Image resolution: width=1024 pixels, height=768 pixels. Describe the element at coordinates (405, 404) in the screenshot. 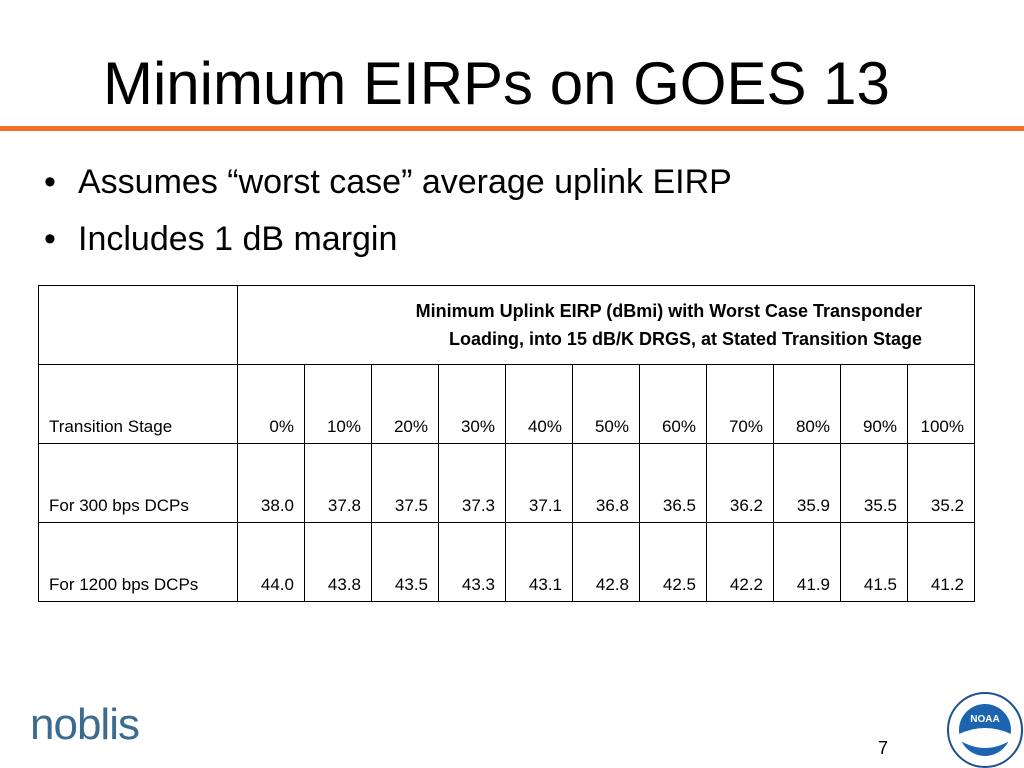

I see `table-cell: 20%` at that location.